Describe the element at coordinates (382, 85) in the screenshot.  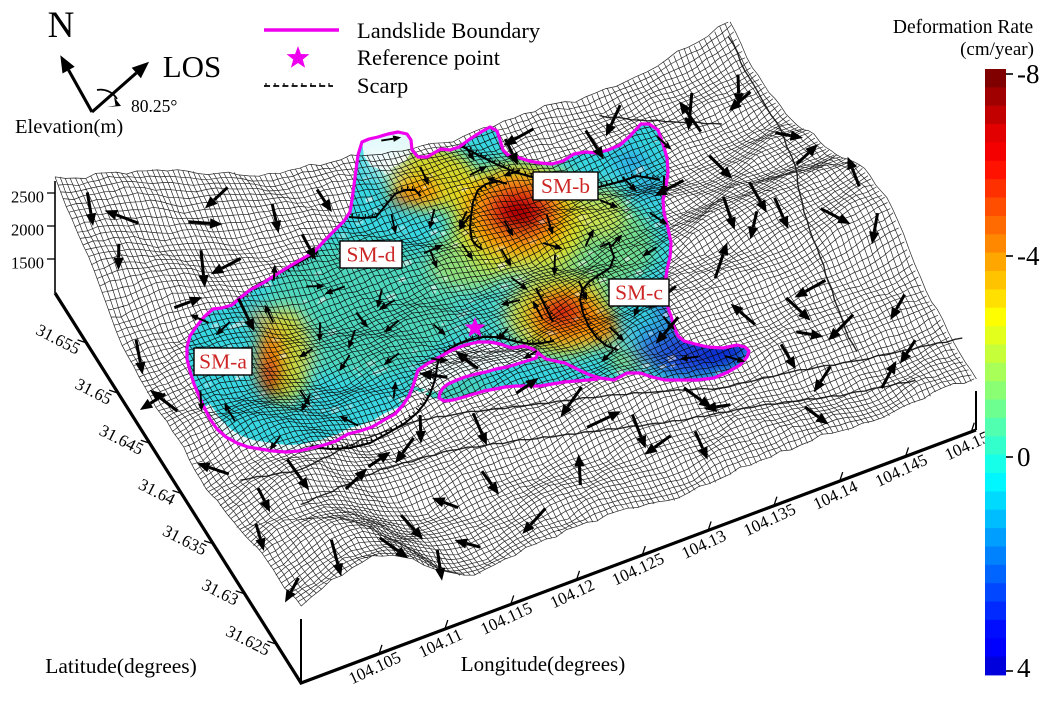
I see `svg-text: Scarp` at that location.